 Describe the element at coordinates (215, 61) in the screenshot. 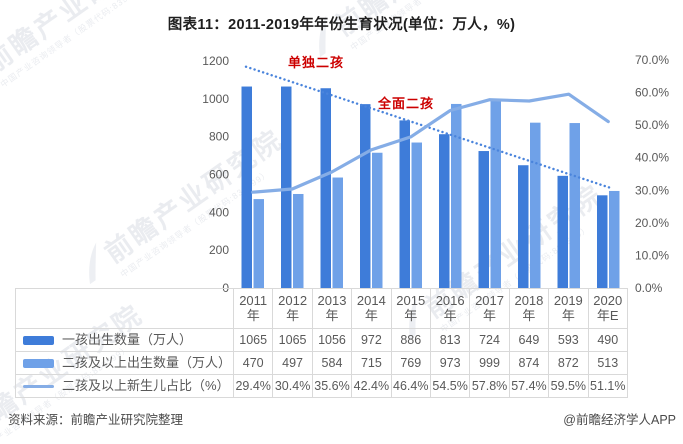

I see `left-axis-tick: 1200` at that location.